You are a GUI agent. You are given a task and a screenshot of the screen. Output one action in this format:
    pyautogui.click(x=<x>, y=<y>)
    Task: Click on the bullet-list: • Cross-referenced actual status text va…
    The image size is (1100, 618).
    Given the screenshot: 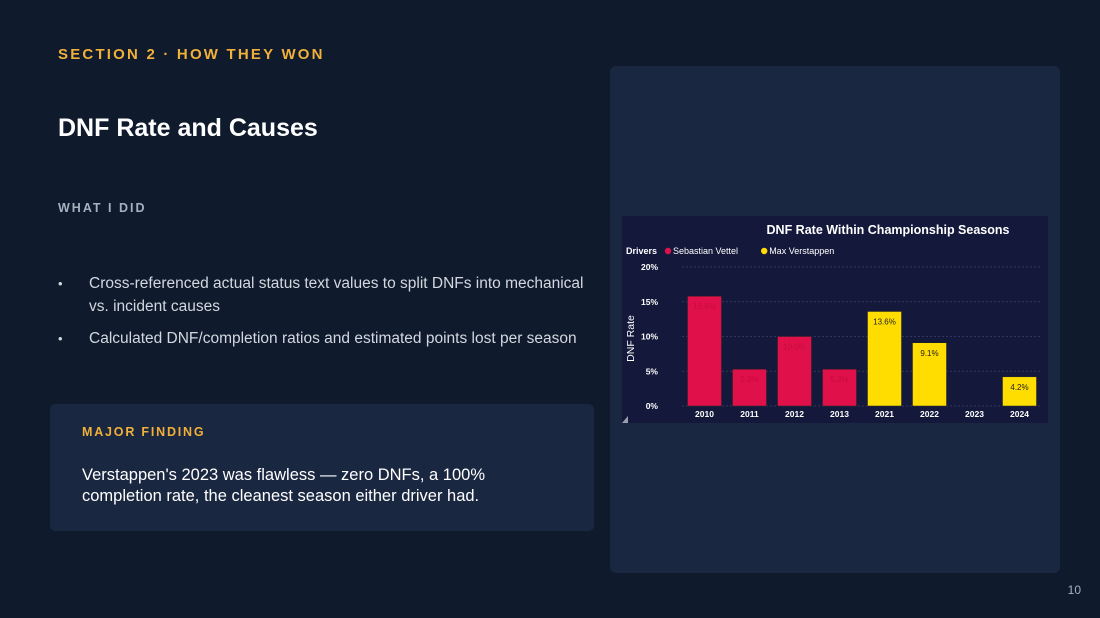 What is the action you would take?
    pyautogui.click(x=328, y=315)
    